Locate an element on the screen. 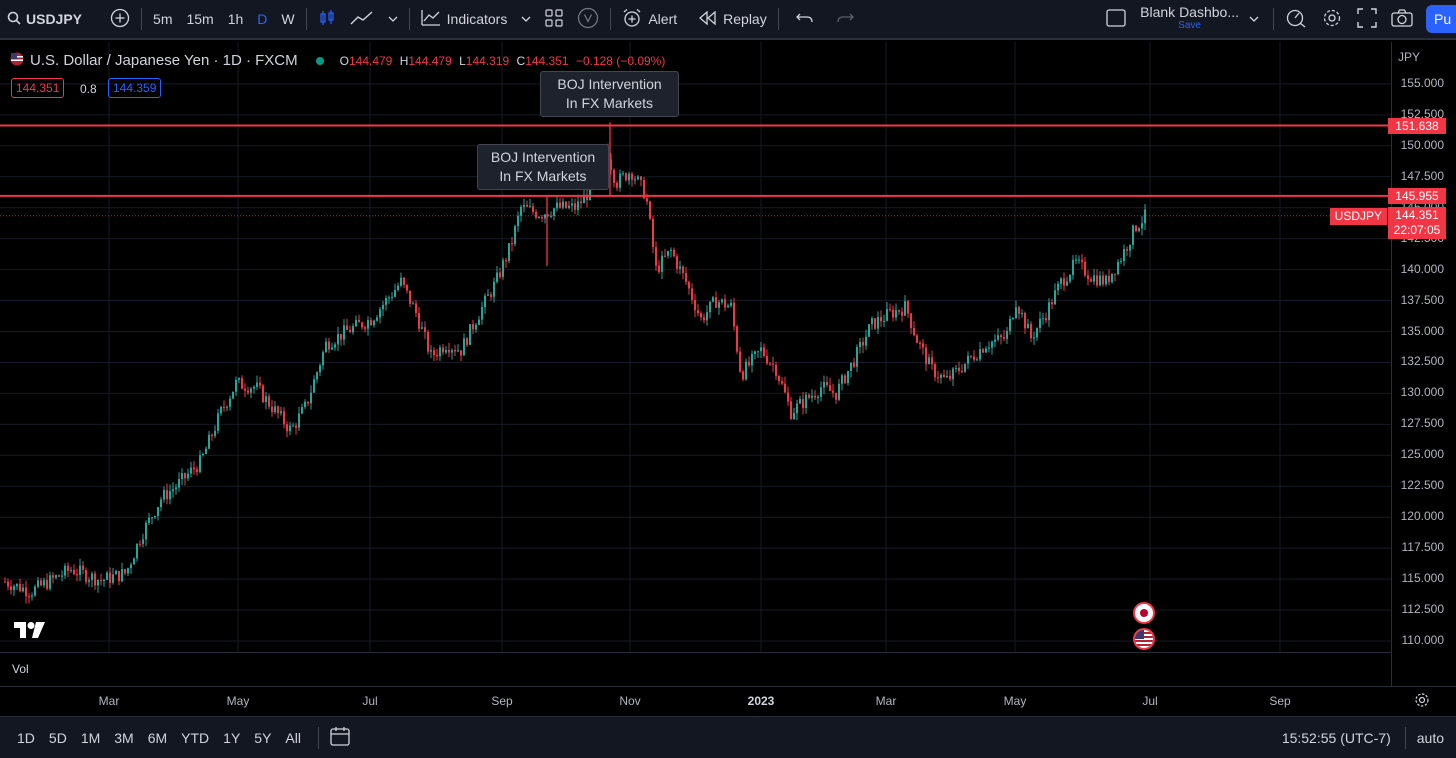  range-1d: 1D is located at coordinates (26, 737).